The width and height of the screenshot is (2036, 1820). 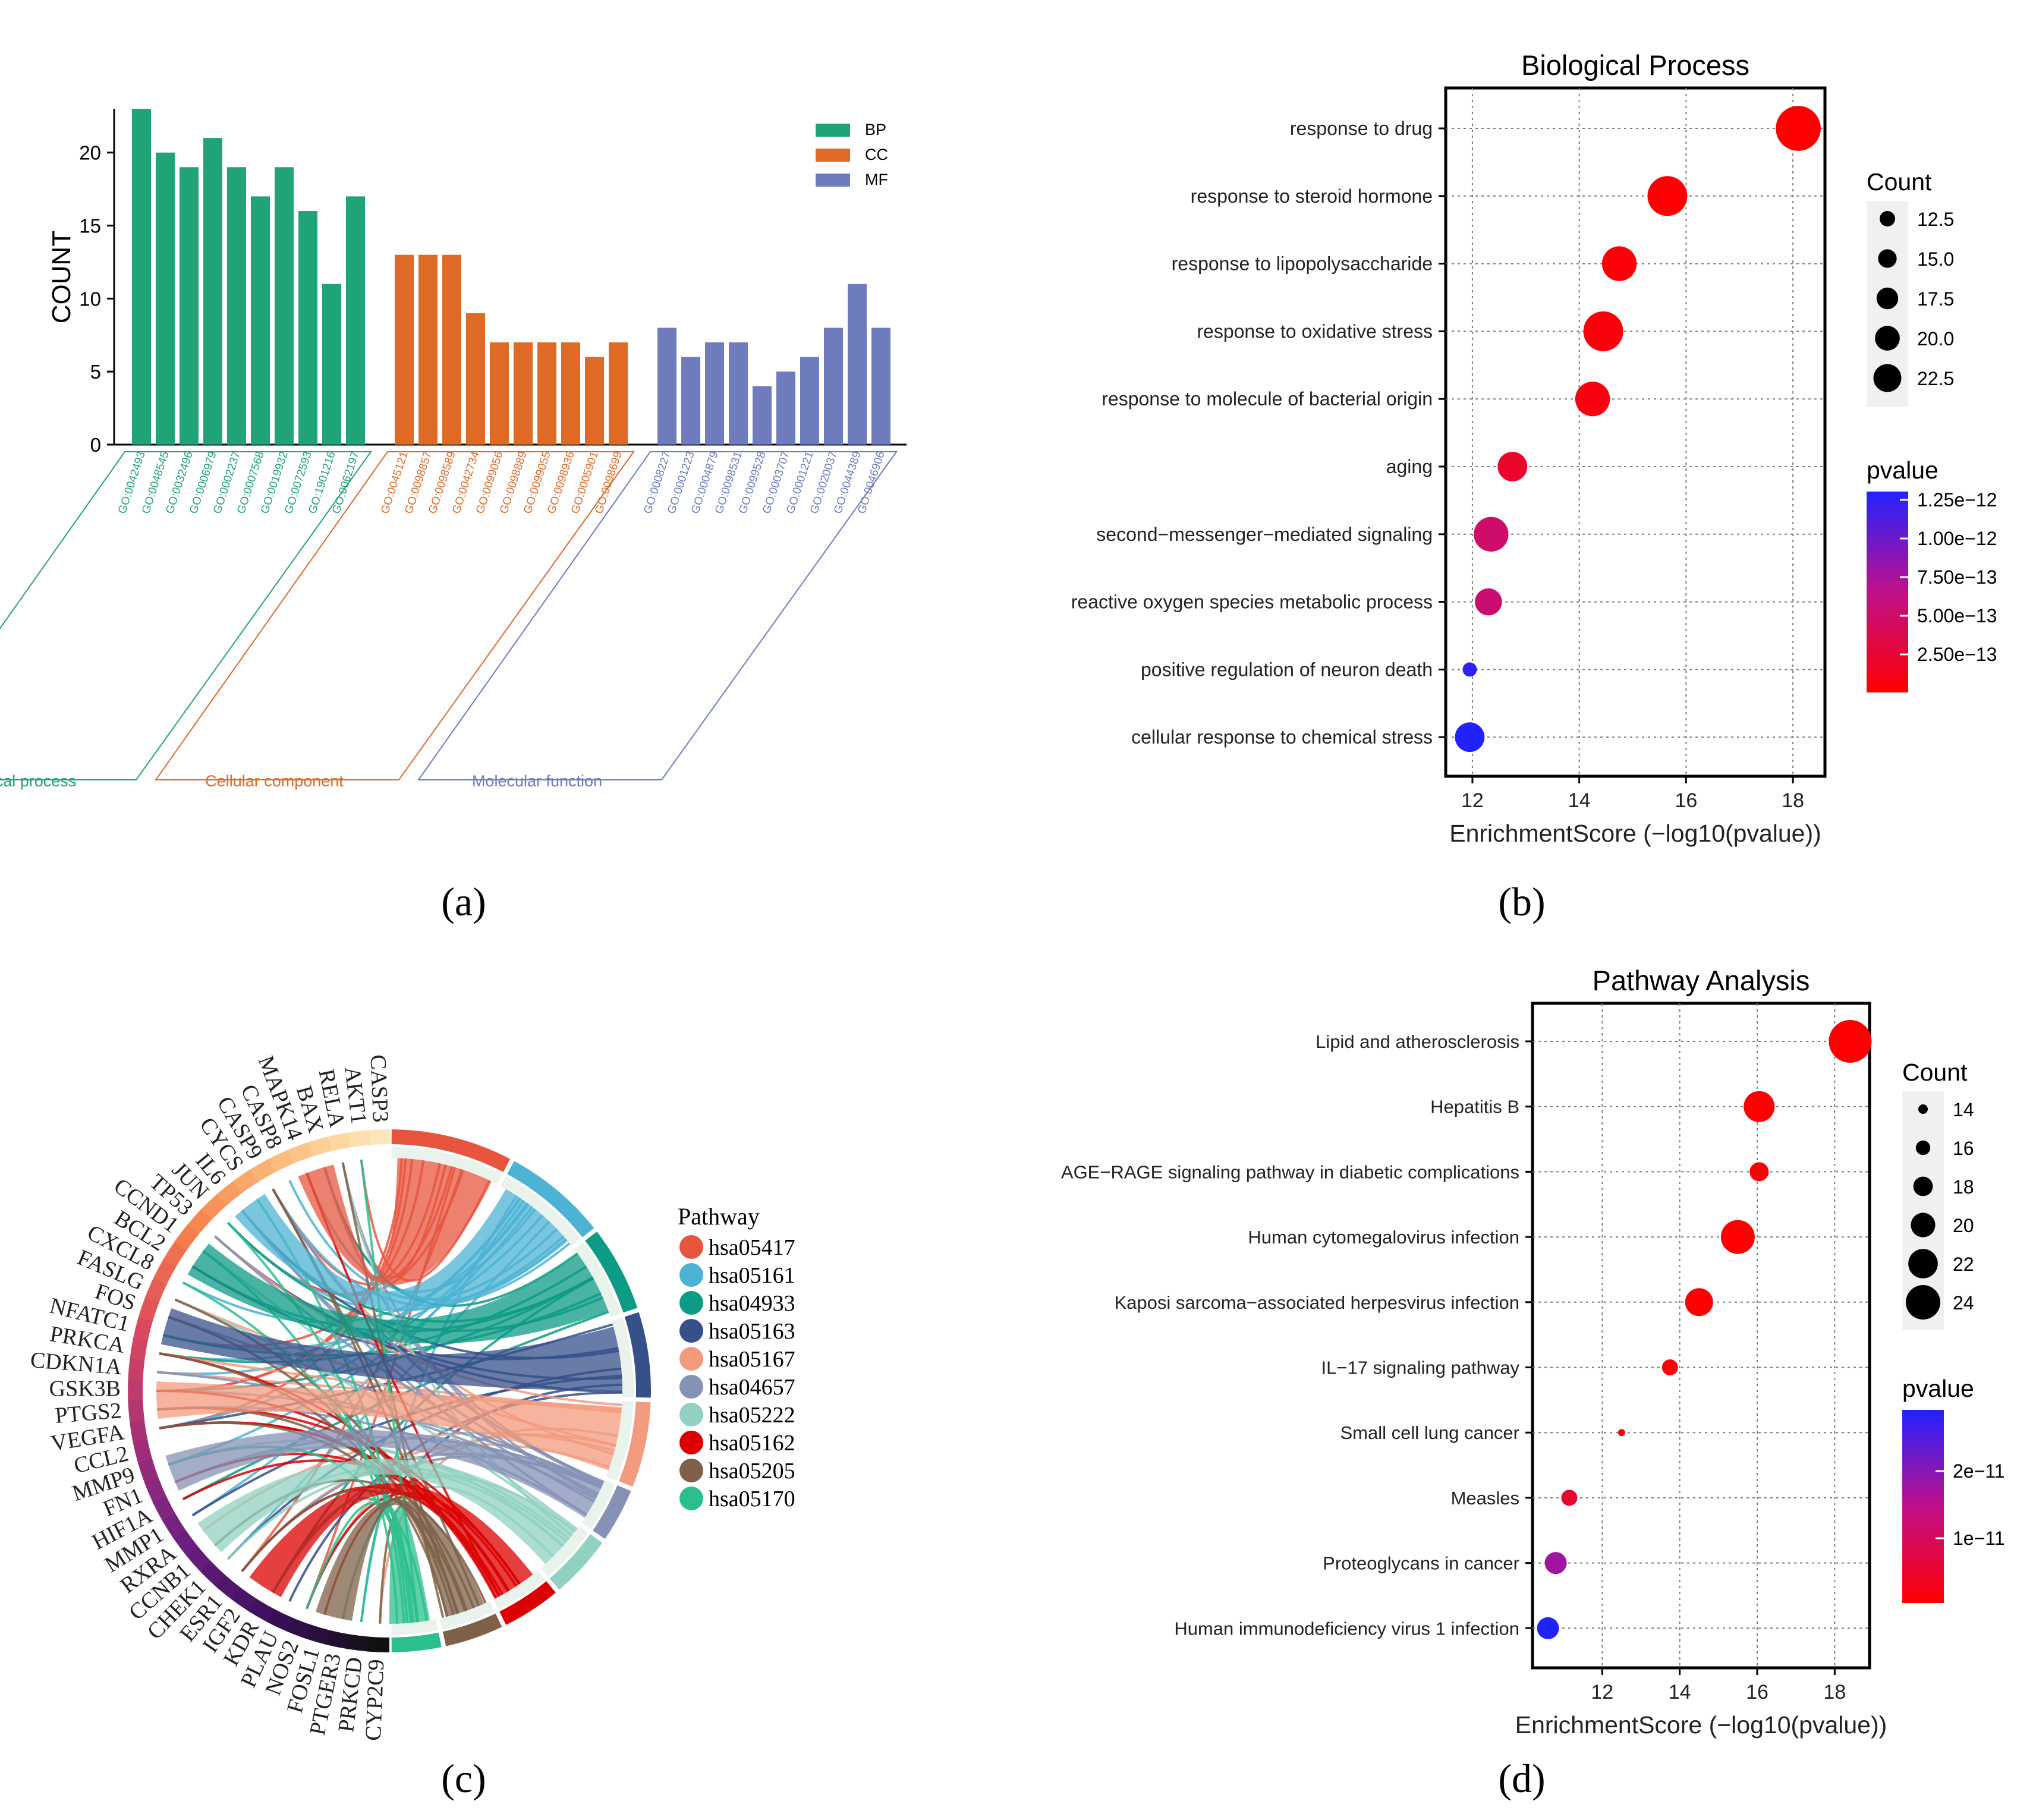 I want to click on pathway-arc-hsa05167, so click(x=635, y=1444).